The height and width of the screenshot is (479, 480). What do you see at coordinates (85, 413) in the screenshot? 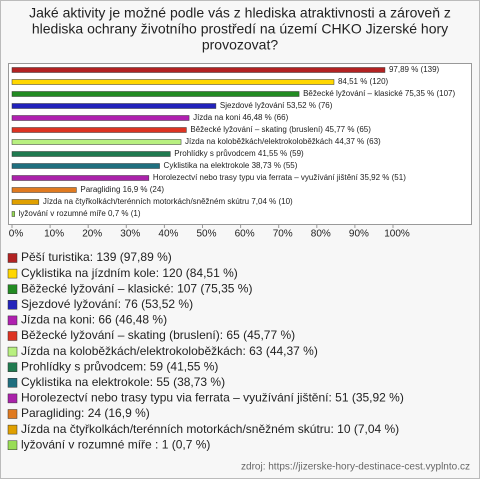
I see `legend-label: Paragliding: 24 (16,9 %)` at bounding box center [85, 413].